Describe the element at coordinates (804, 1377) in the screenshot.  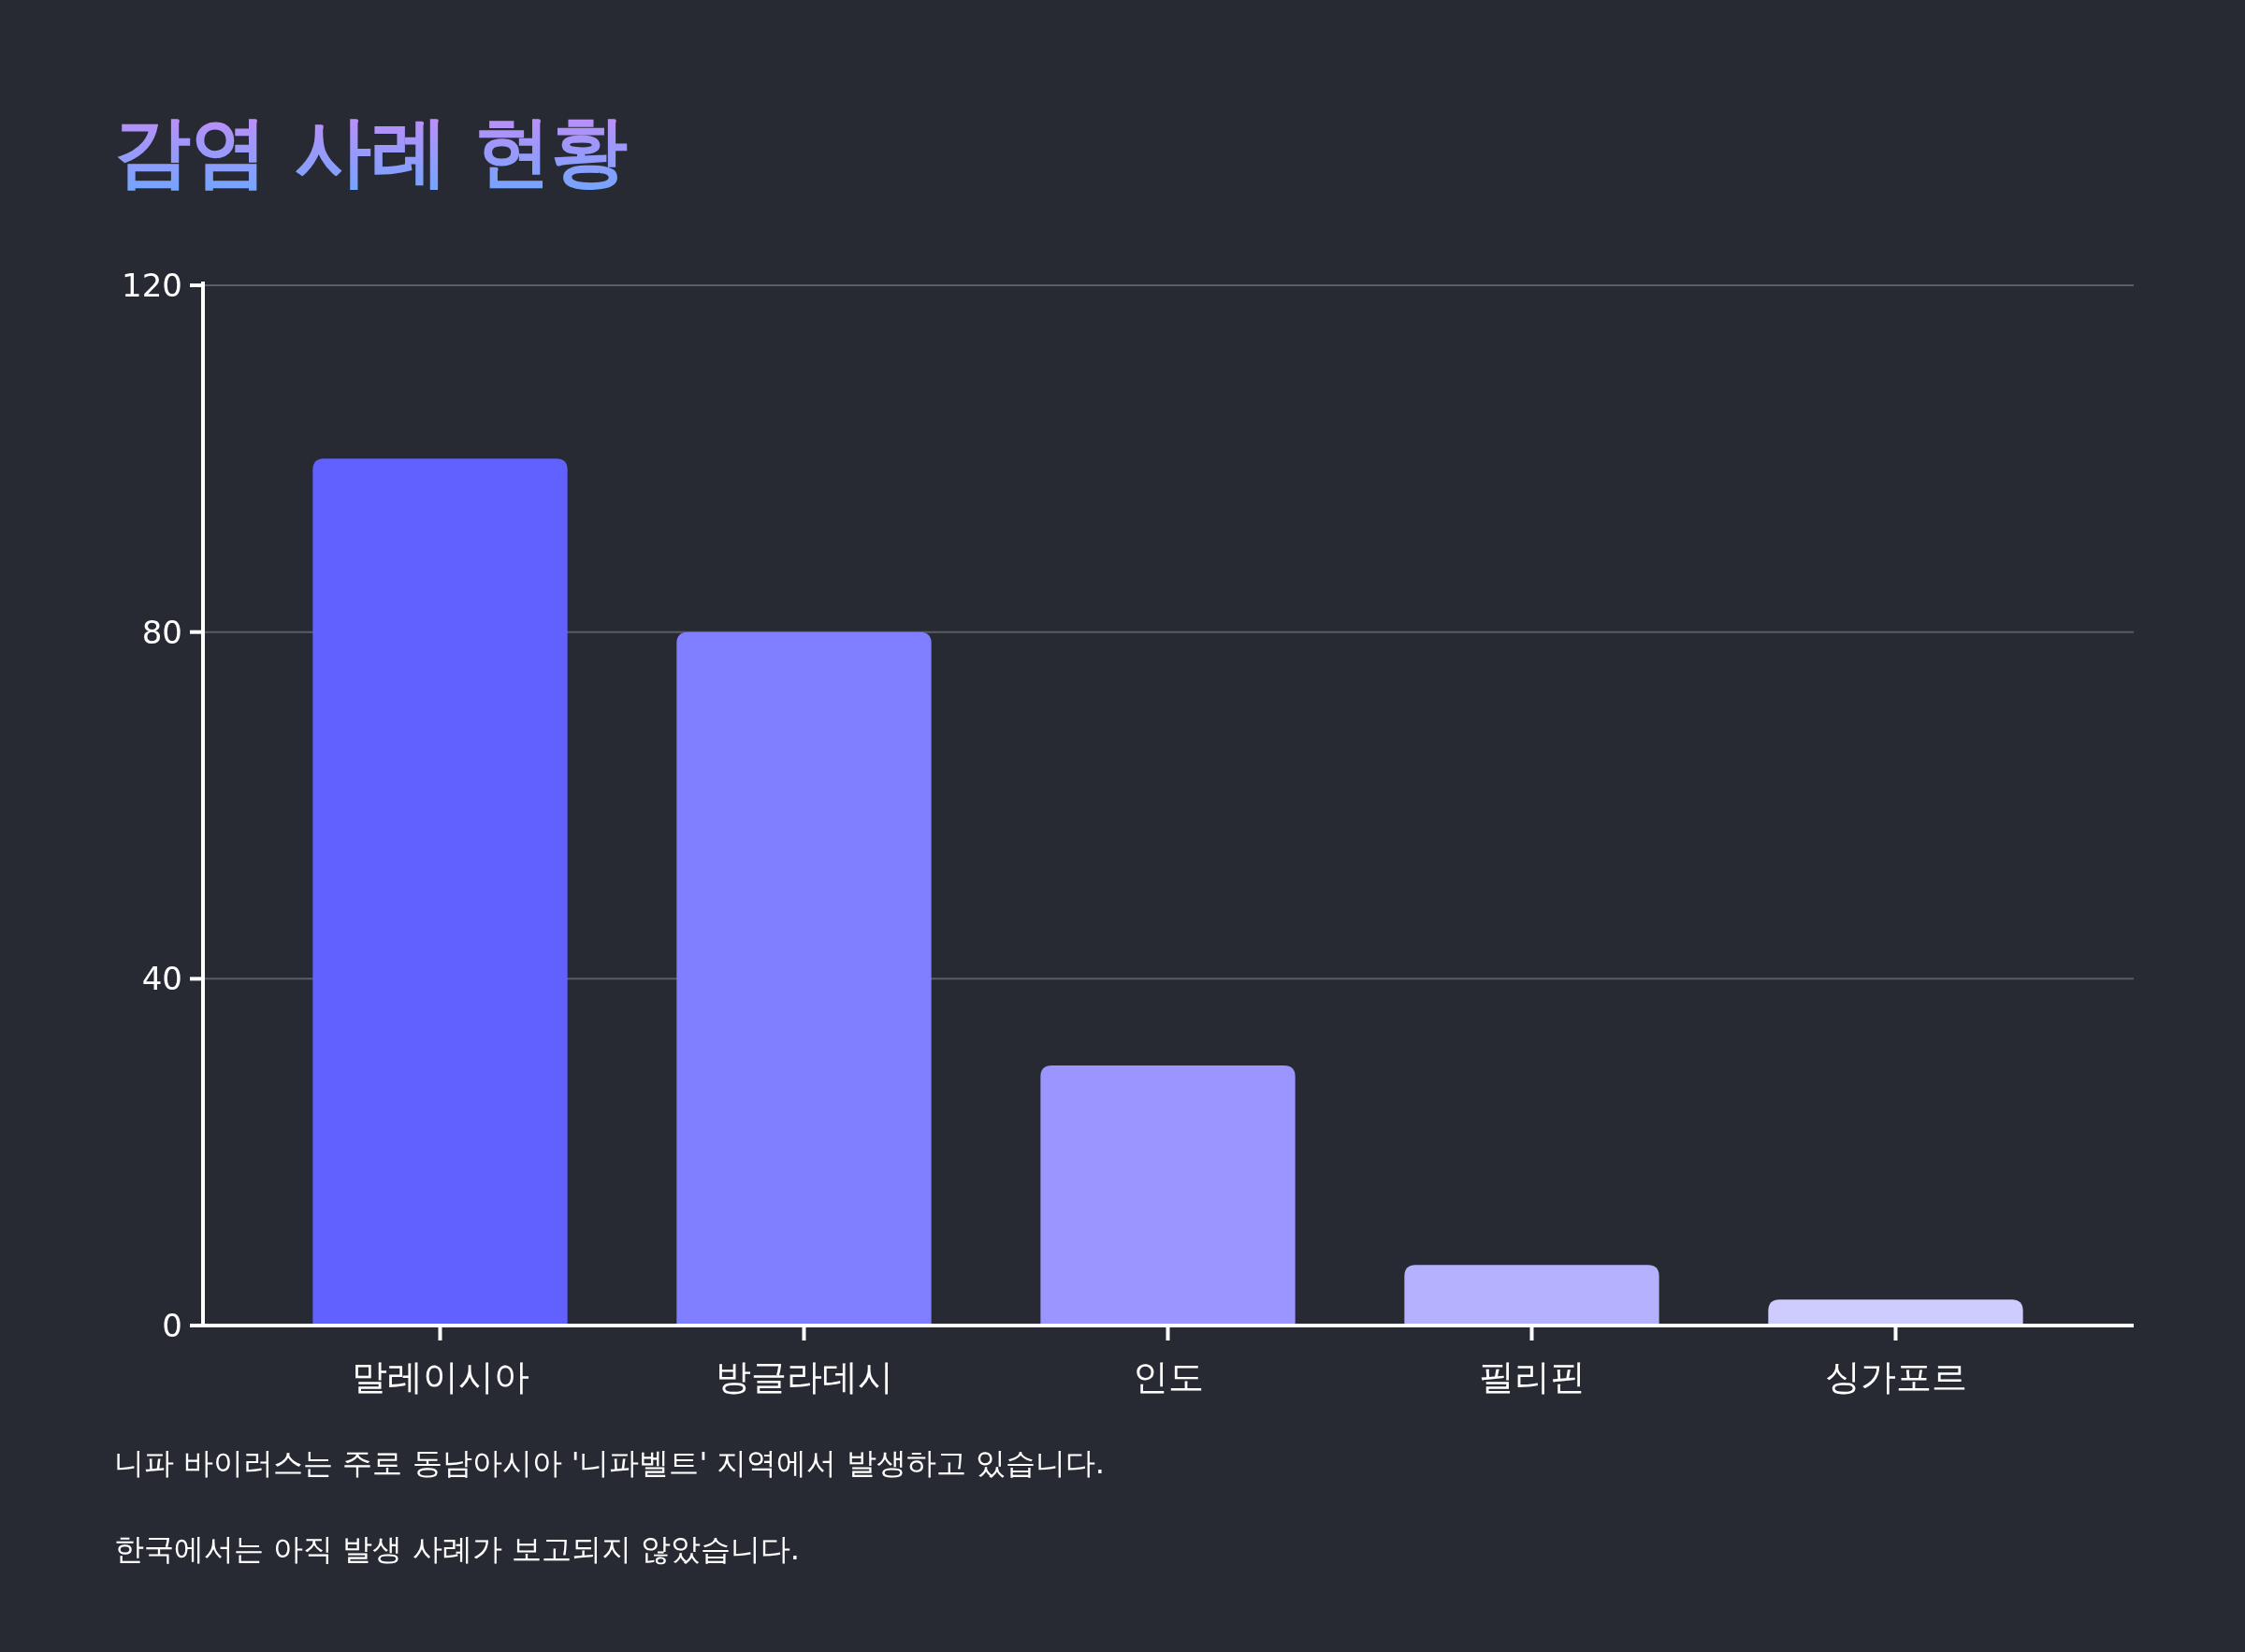
I see `x-tick-label: 방글라데시` at that location.